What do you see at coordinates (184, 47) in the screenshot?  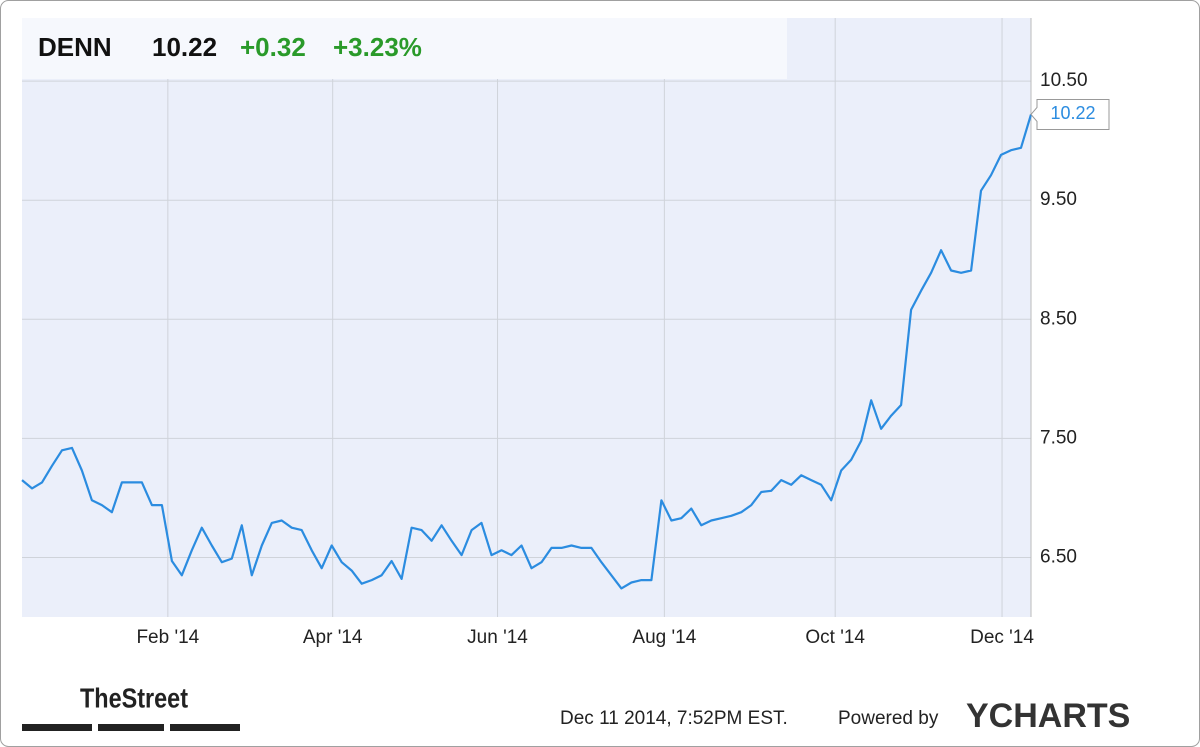 I see `price: 10.22` at bounding box center [184, 47].